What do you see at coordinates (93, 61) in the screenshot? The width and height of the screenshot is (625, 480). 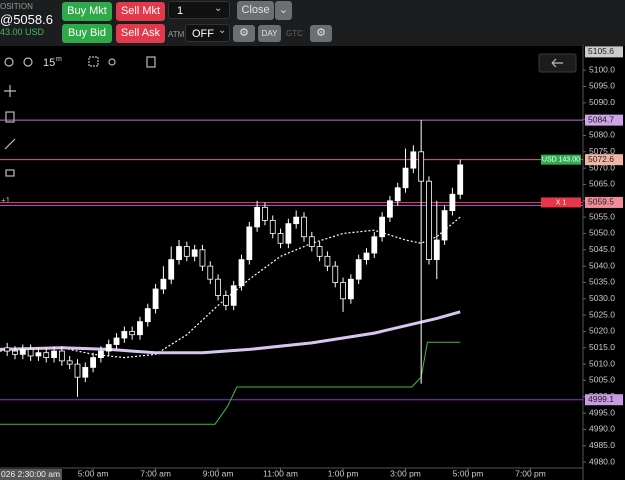 I see `select-icon` at bounding box center [93, 61].